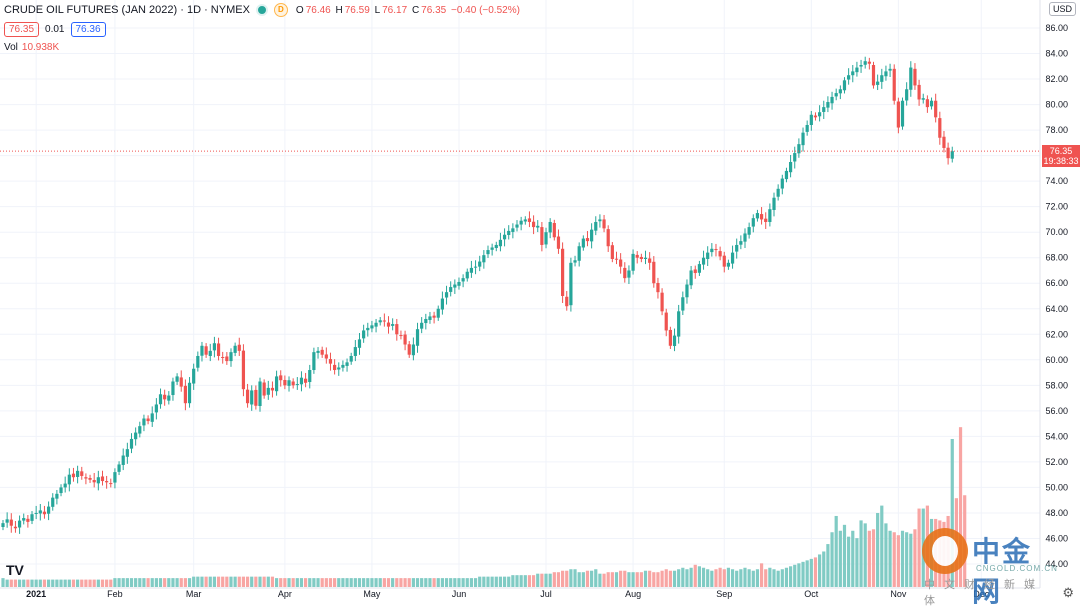 Image resolution: width=1080 pixels, height=610 pixels. Describe the element at coordinates (1056, 334) in the screenshot. I see `y-tick-label: 62.00` at that location.